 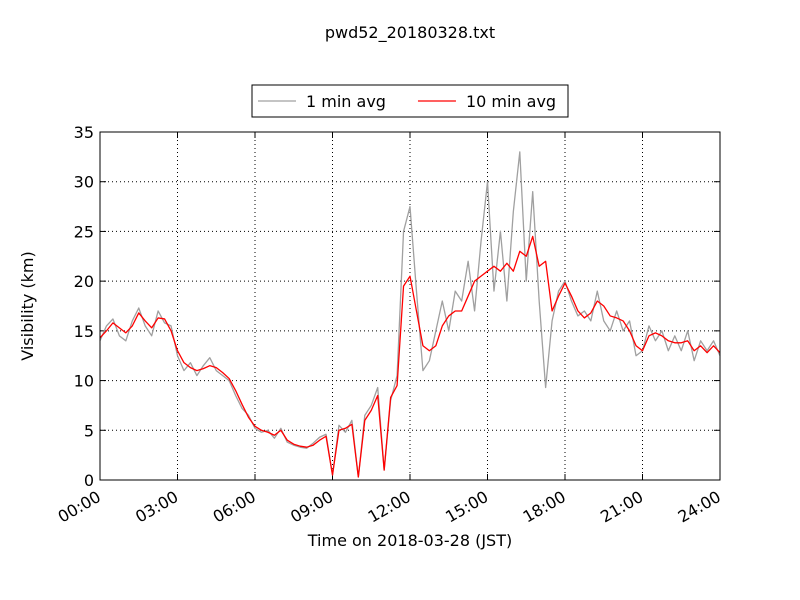 What do you see at coordinates (544, 507) in the screenshot?
I see `x-tick-label: 18:00` at bounding box center [544, 507].